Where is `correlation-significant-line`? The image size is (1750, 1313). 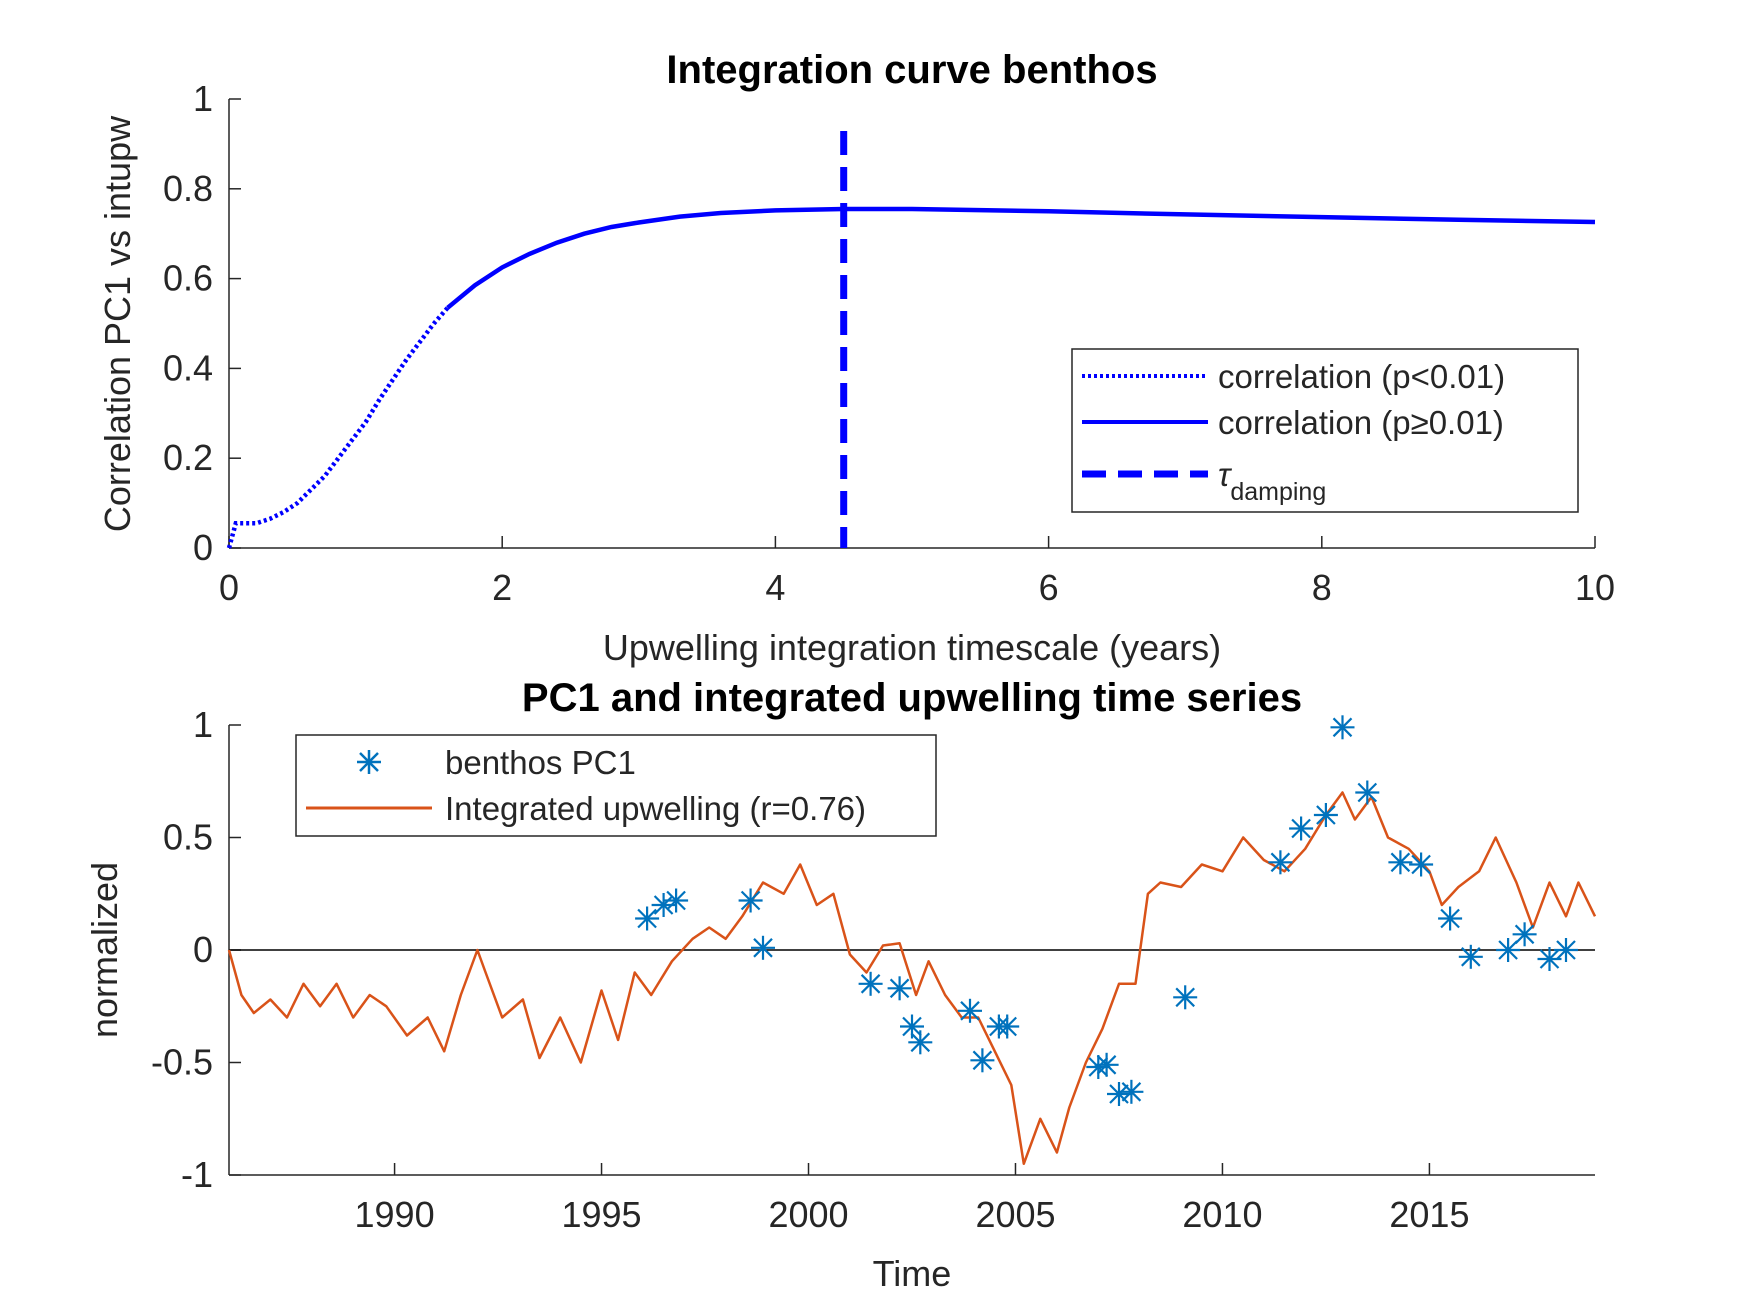
correlation-significant-line is located at coordinates (338, 427).